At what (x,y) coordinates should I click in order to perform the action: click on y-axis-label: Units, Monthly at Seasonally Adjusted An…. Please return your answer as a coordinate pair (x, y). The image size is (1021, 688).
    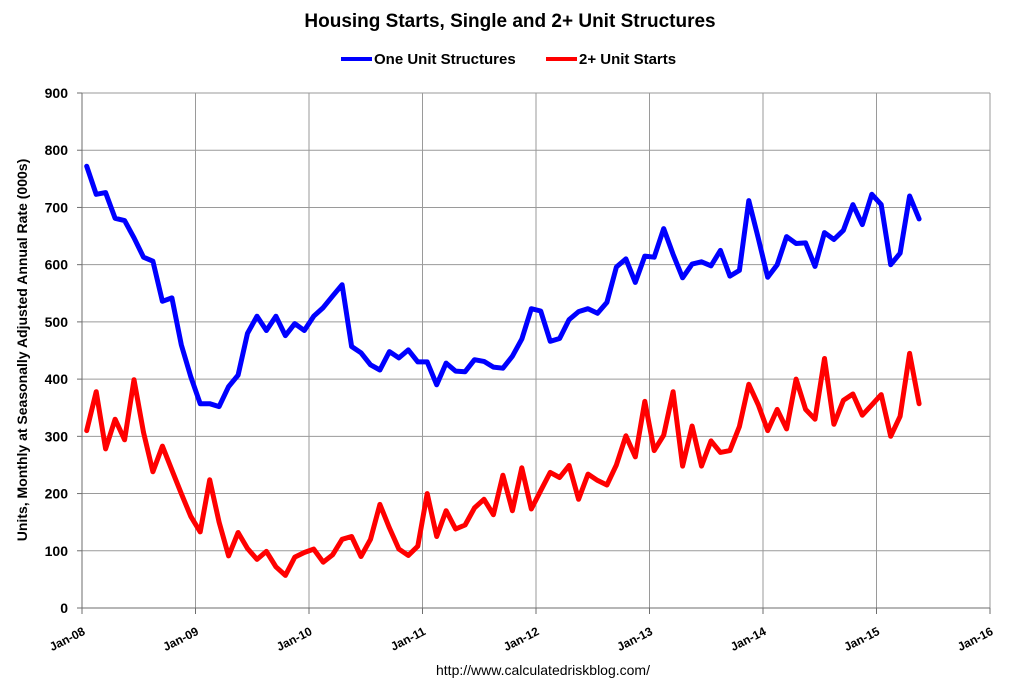
    Looking at the image, I should click on (22, 350).